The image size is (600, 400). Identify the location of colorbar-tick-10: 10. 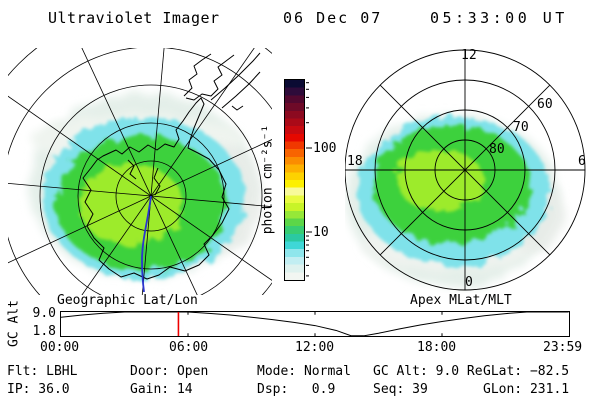
(321, 232).